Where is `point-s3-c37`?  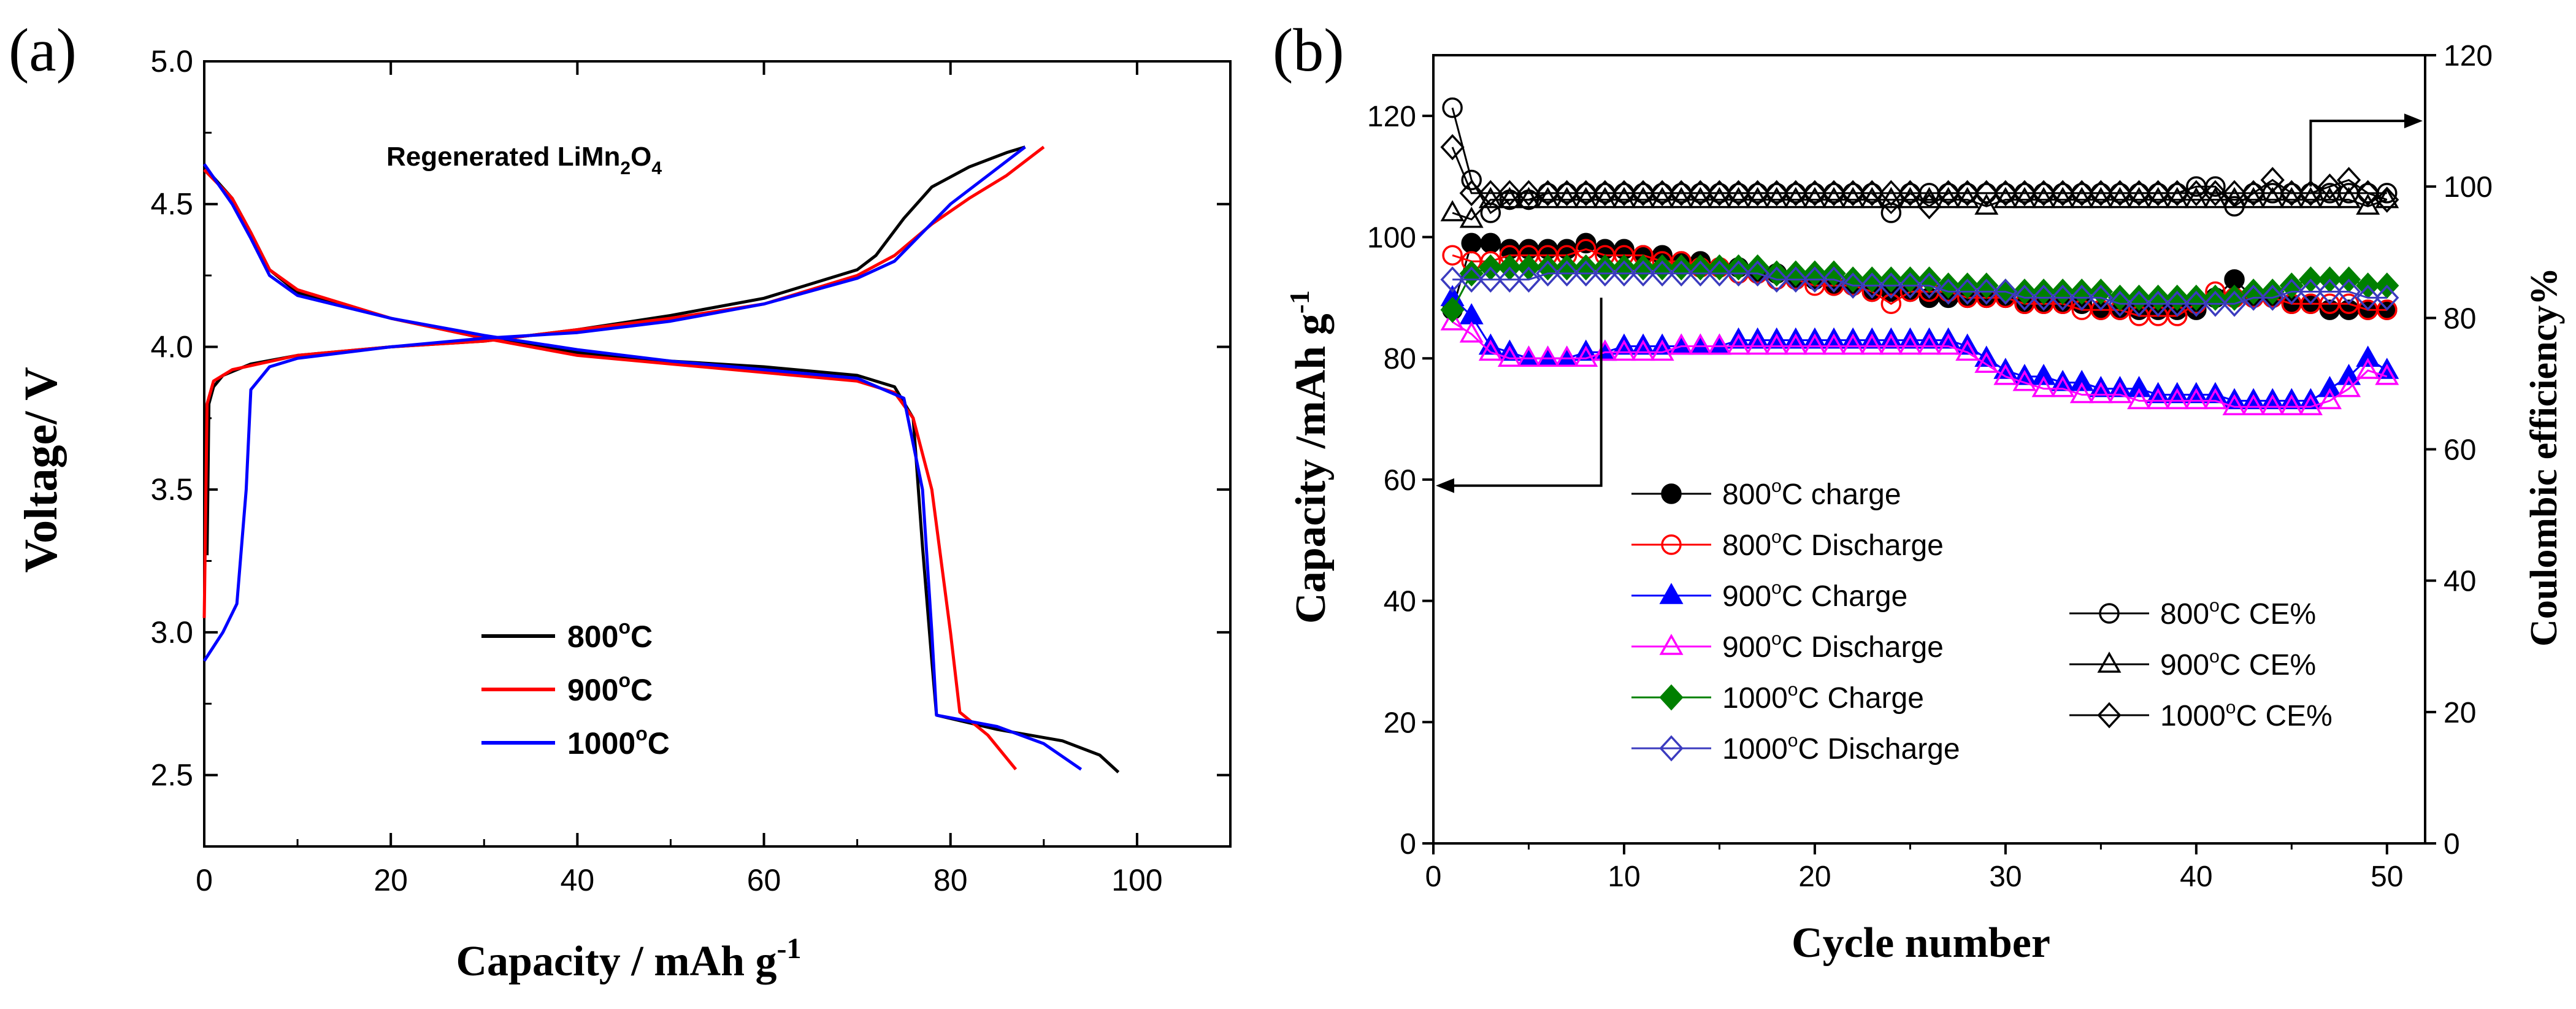 point-s3-c37 is located at coordinates (2139, 399).